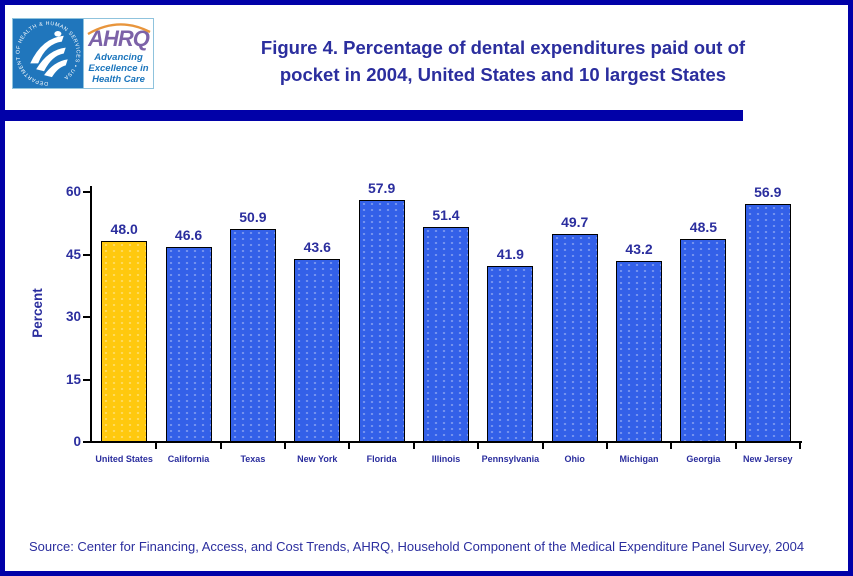  I want to click on x-tick-label-california: California, so click(188, 459).